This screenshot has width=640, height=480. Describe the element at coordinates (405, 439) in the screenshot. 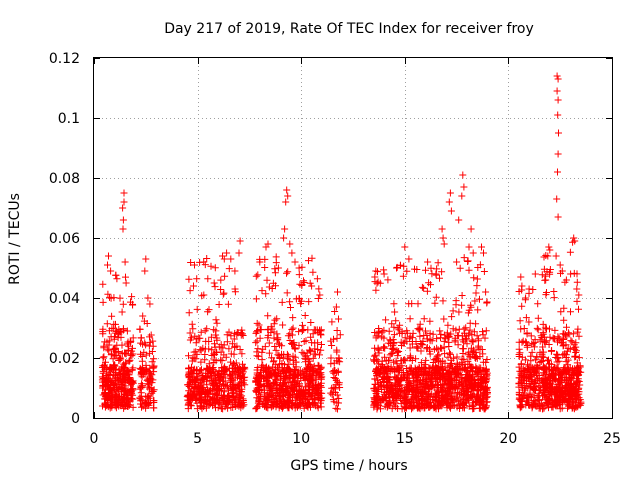

I see `x-tick-label: 15` at that location.